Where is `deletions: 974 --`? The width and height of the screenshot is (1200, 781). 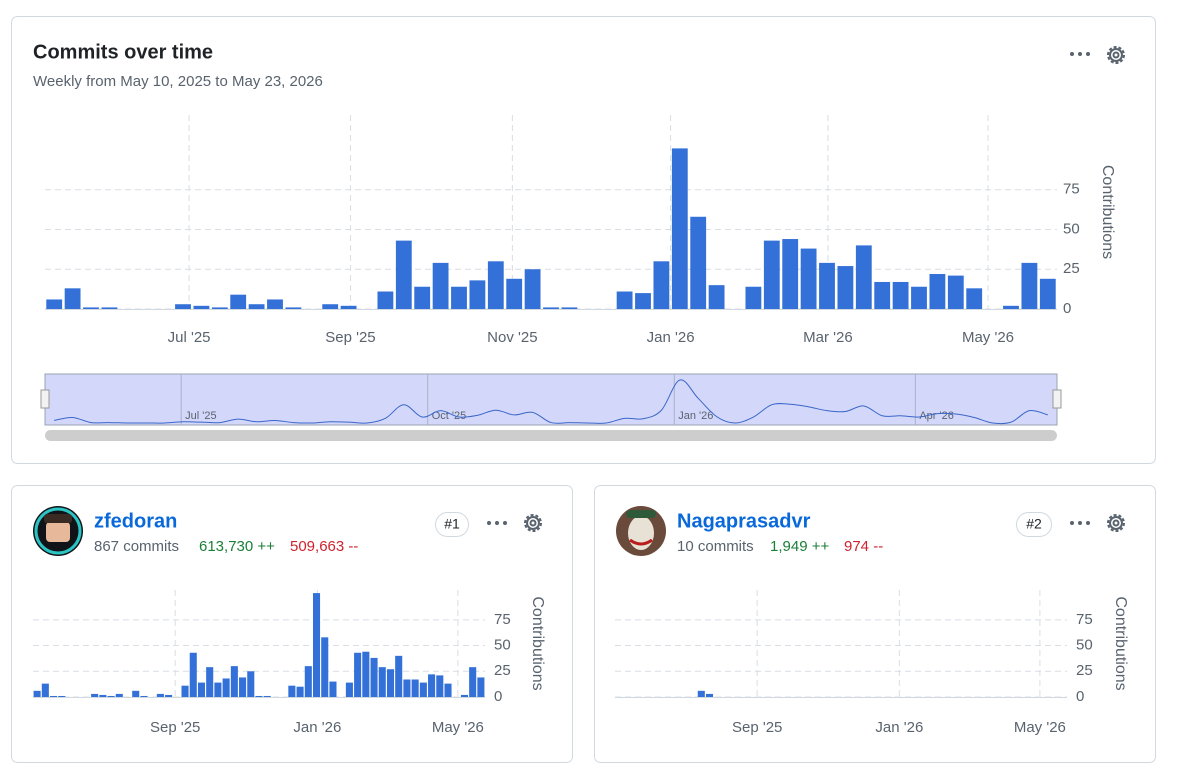 deletions: 974 -- is located at coordinates (863, 546).